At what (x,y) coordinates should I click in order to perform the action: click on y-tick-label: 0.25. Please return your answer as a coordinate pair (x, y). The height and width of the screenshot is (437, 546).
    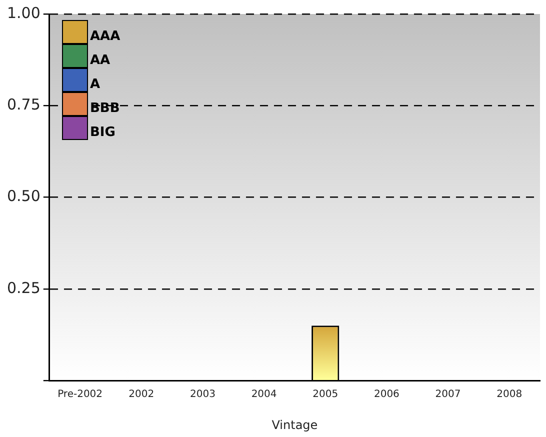
    Looking at the image, I should click on (23, 287).